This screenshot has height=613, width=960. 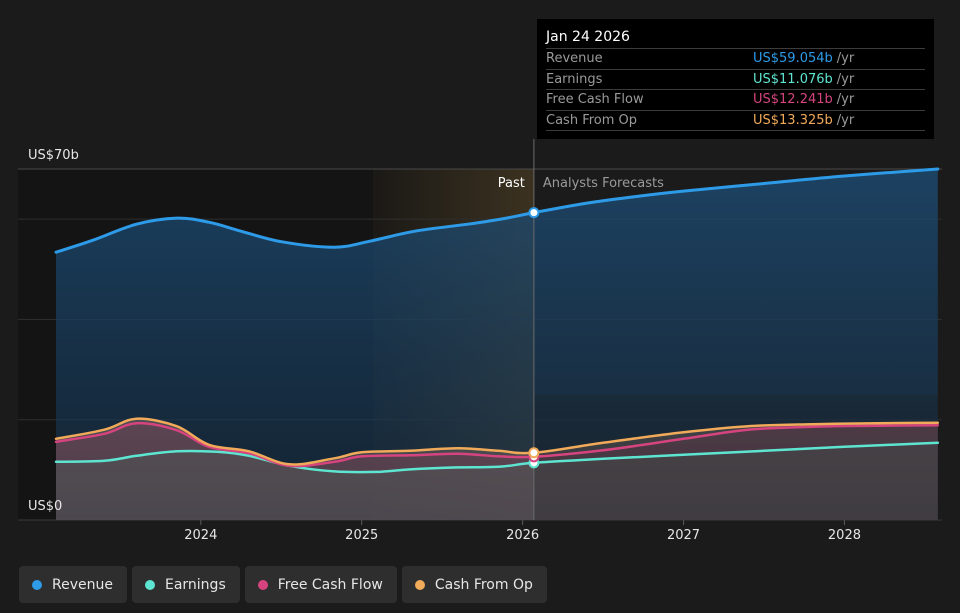 What do you see at coordinates (419, 584) in the screenshot?
I see `cash-from-op-dot-icon` at bounding box center [419, 584].